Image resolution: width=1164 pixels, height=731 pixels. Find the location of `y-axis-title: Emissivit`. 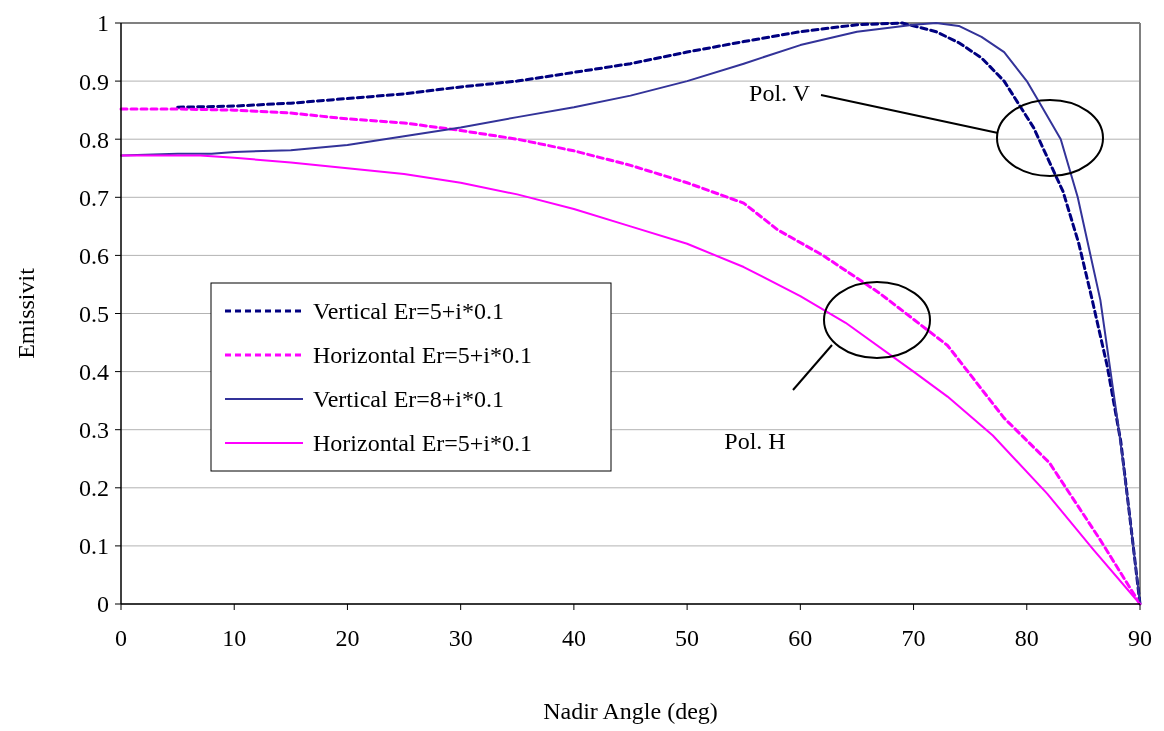

y-axis-title: Emissivit is located at coordinates (26, 313).